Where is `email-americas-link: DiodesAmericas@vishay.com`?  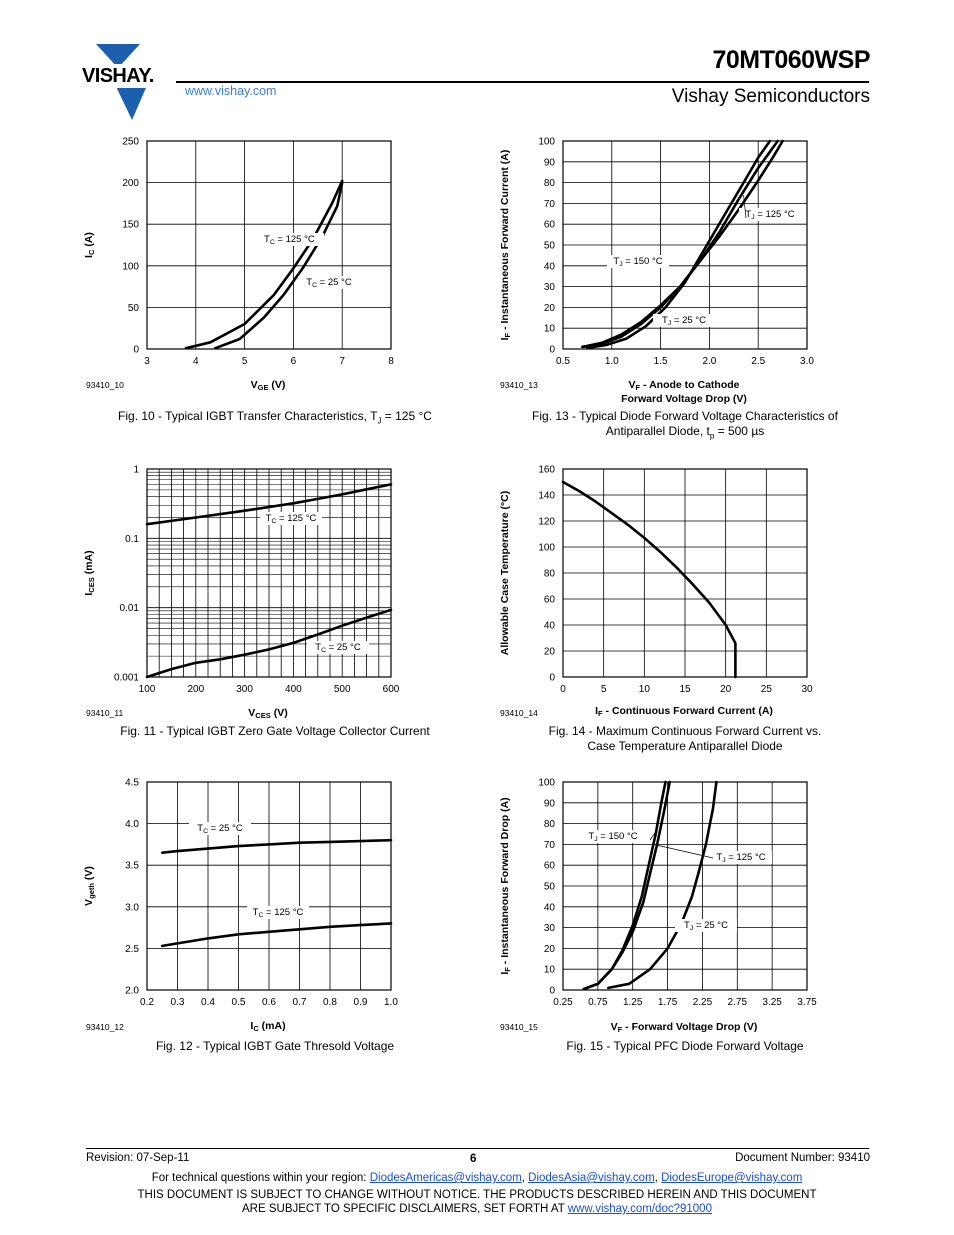
email-americas-link: DiodesAmericas@vishay.com is located at coordinates (445, 1178).